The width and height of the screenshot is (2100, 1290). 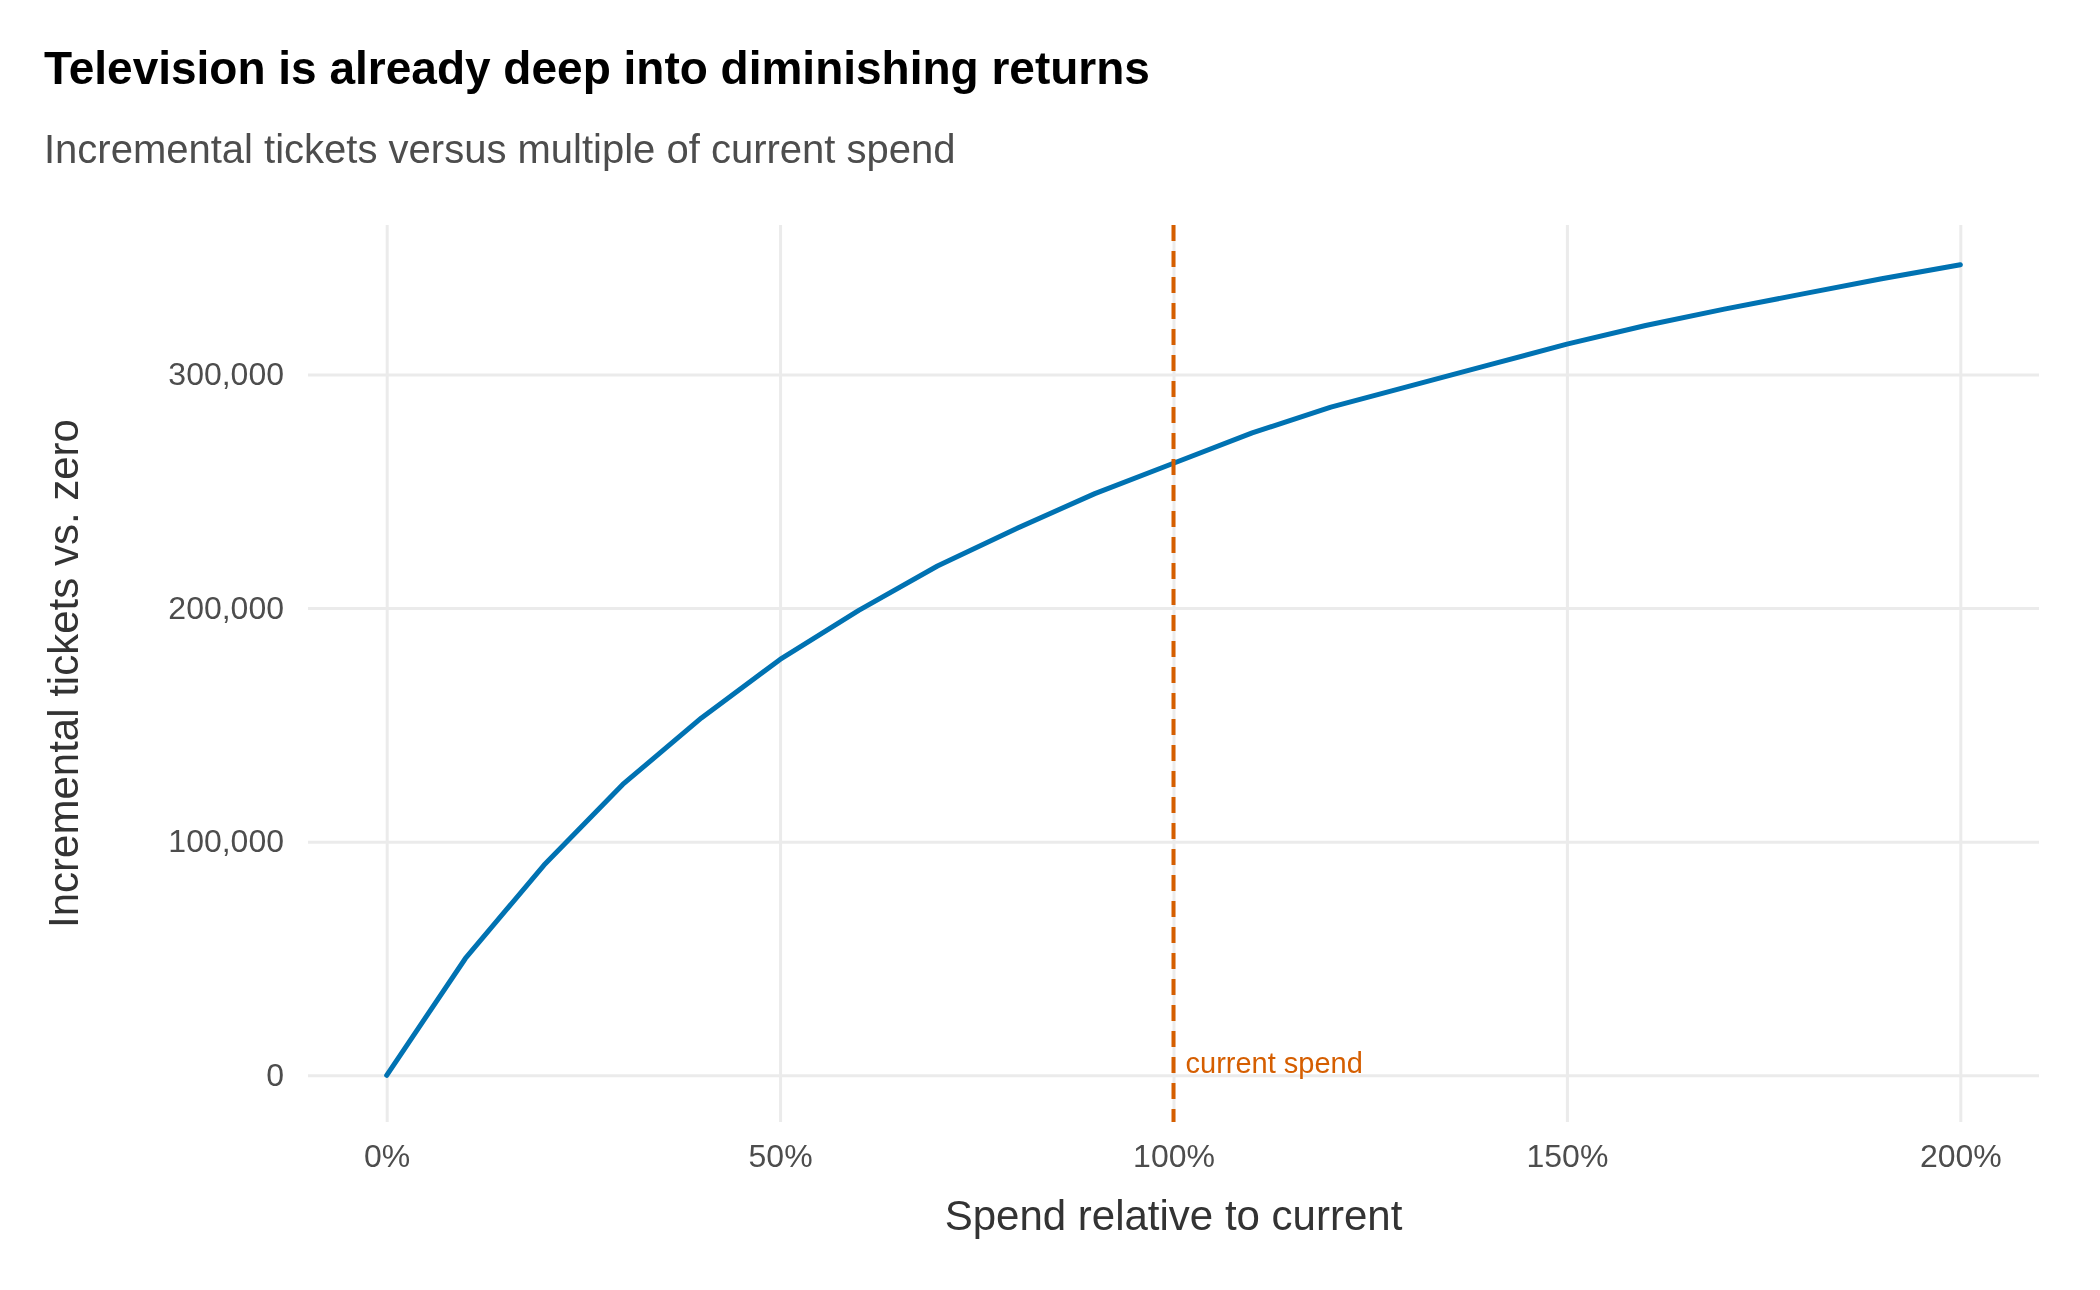 I want to click on y-tick-label: 100,000, so click(x=226, y=841).